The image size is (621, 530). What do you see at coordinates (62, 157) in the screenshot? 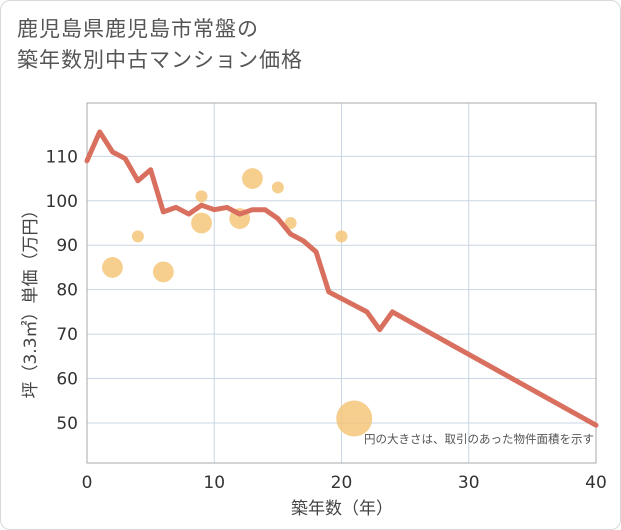
I see `y-tick-label: 110` at bounding box center [62, 157].